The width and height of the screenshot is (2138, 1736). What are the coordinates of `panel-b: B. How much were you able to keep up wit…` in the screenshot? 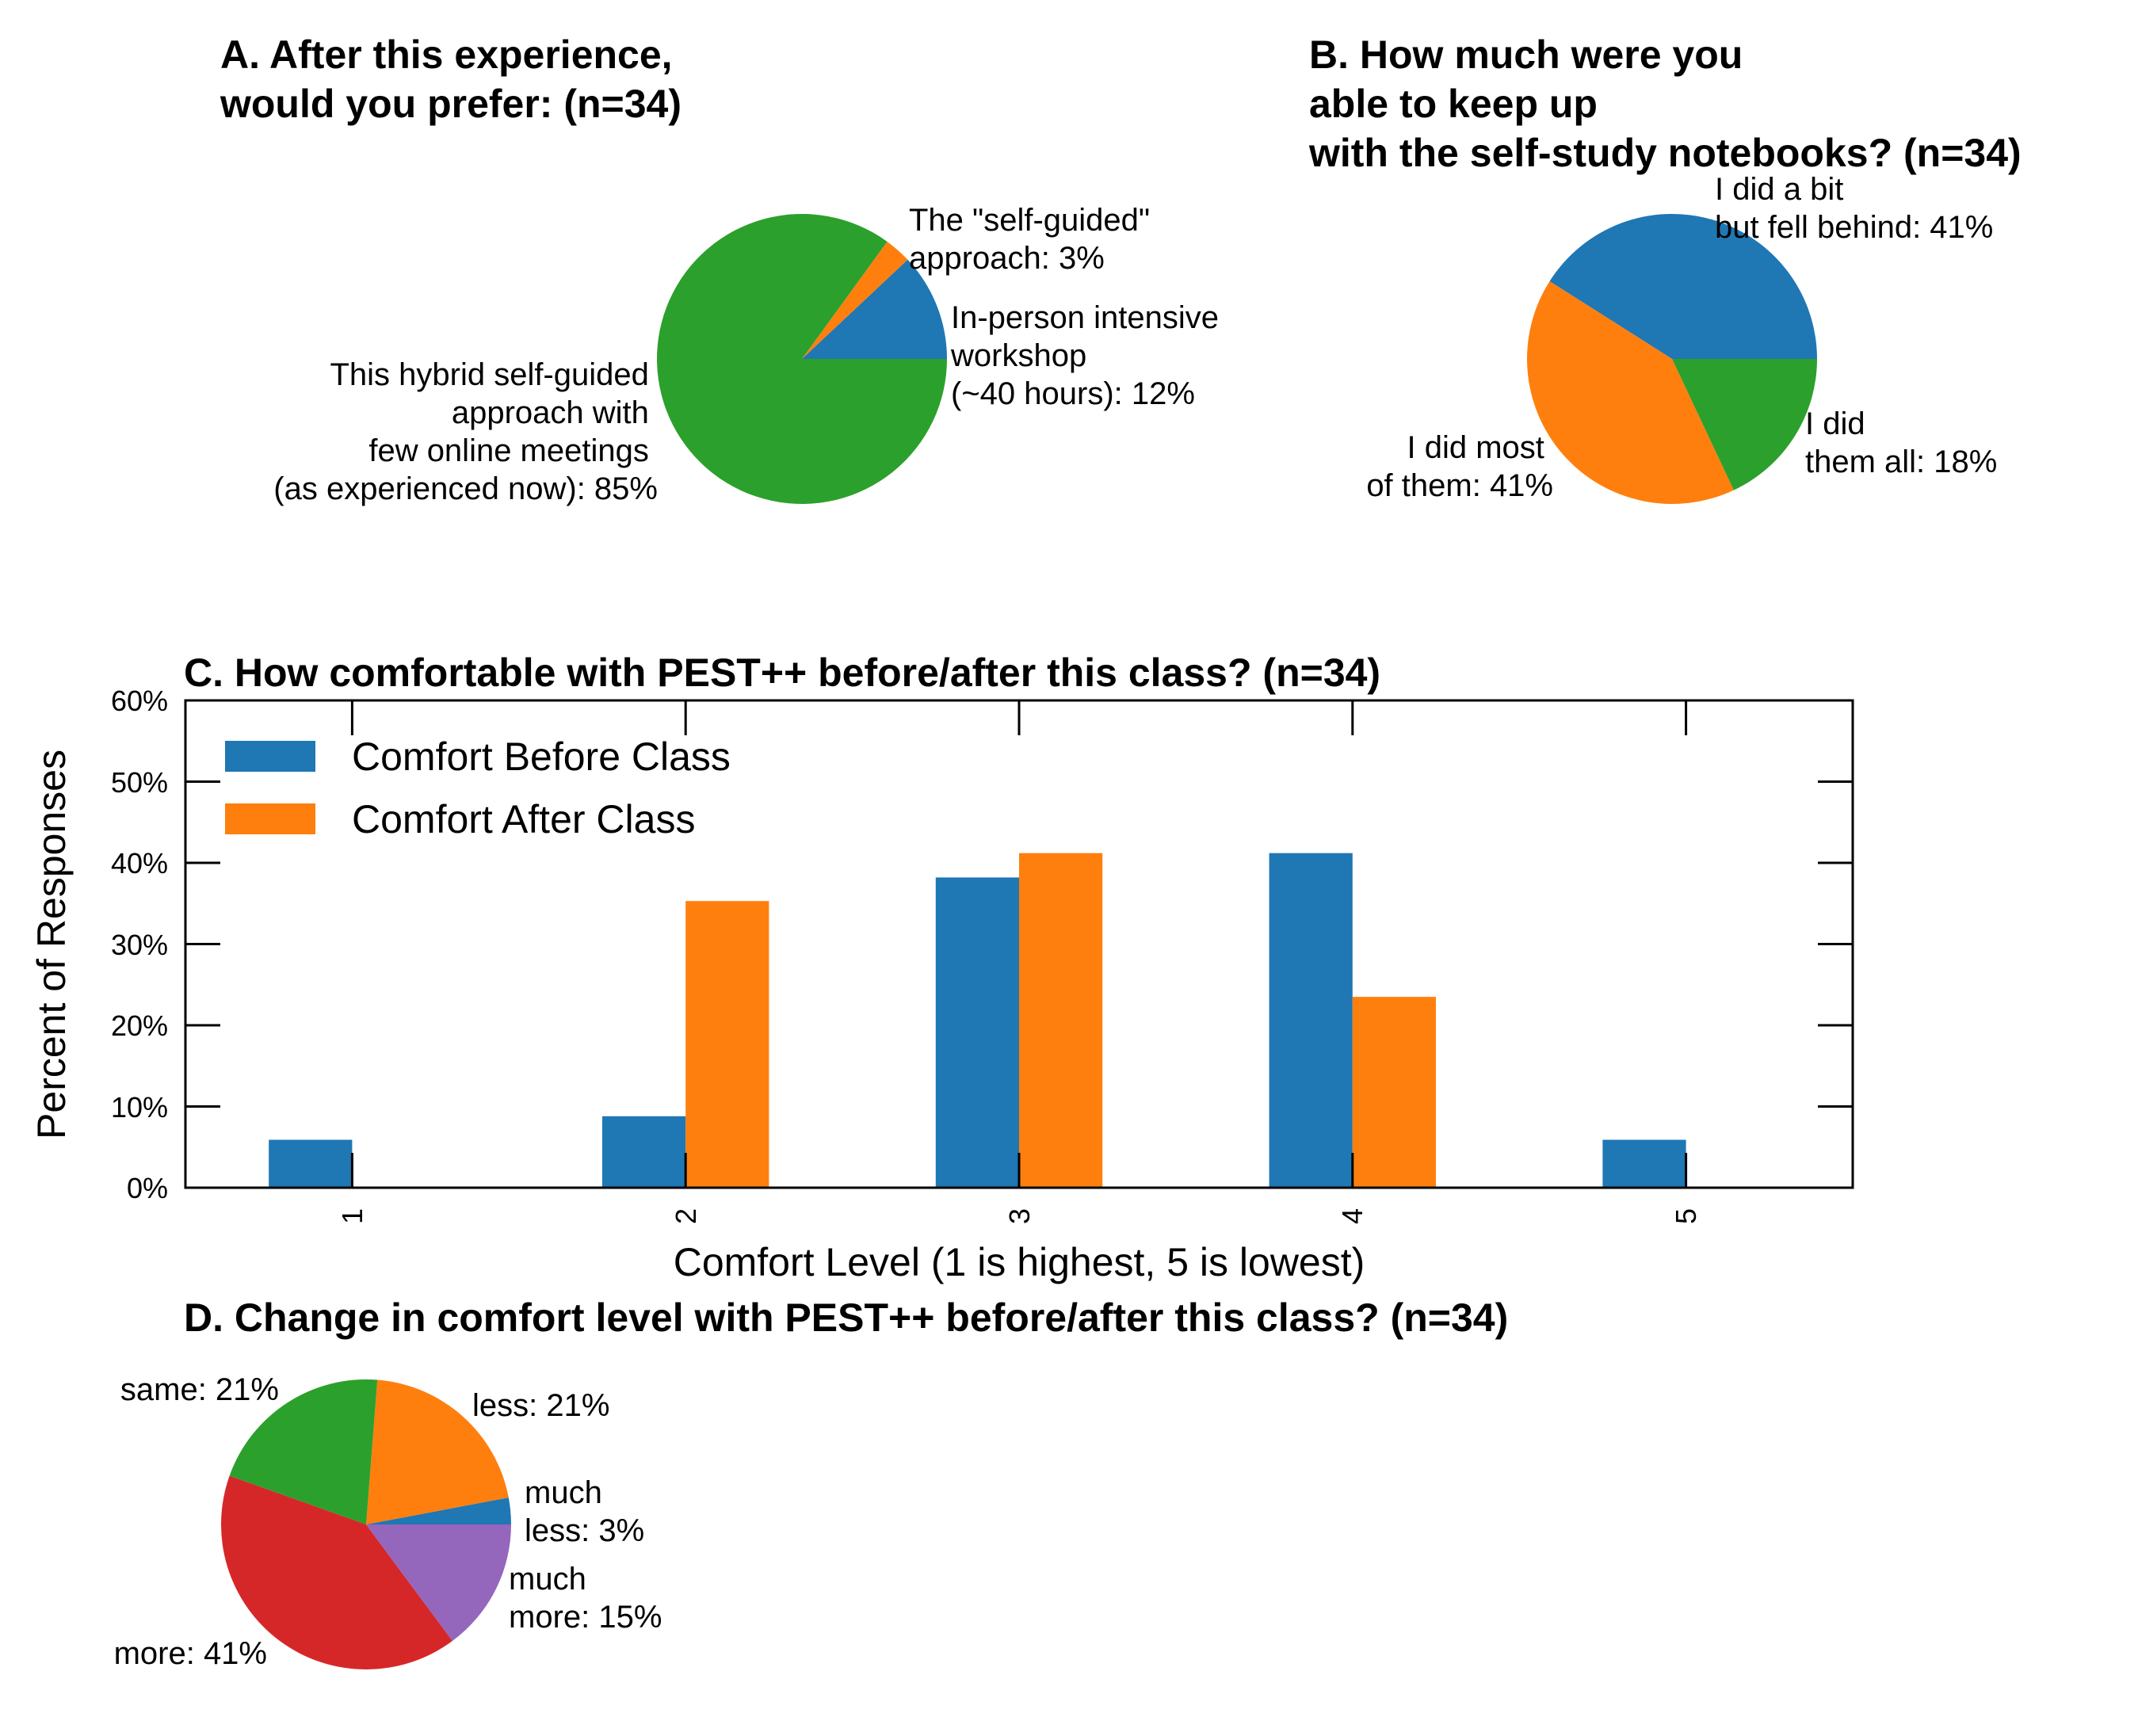 It's located at (1665, 268).